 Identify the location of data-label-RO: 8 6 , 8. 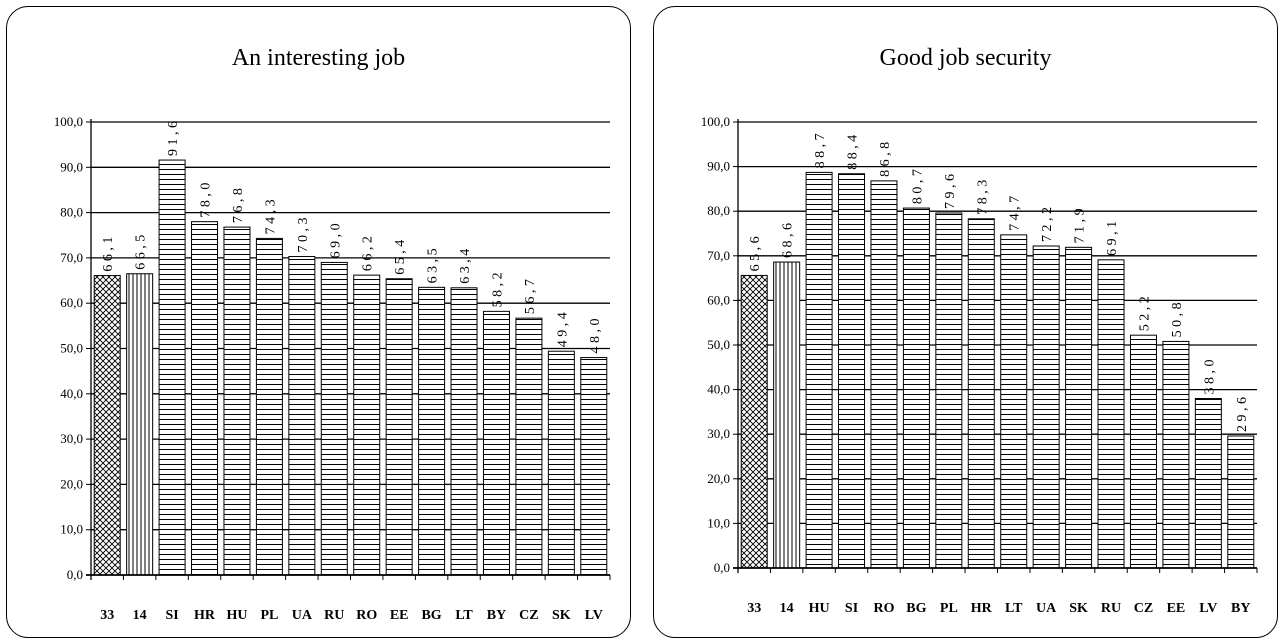
(885, 159).